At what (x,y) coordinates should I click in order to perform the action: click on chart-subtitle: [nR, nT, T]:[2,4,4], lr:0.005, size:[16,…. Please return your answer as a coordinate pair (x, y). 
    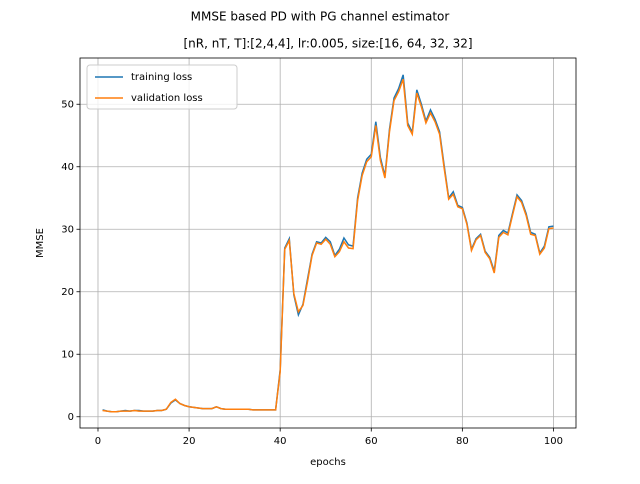
    Looking at the image, I should click on (327, 44).